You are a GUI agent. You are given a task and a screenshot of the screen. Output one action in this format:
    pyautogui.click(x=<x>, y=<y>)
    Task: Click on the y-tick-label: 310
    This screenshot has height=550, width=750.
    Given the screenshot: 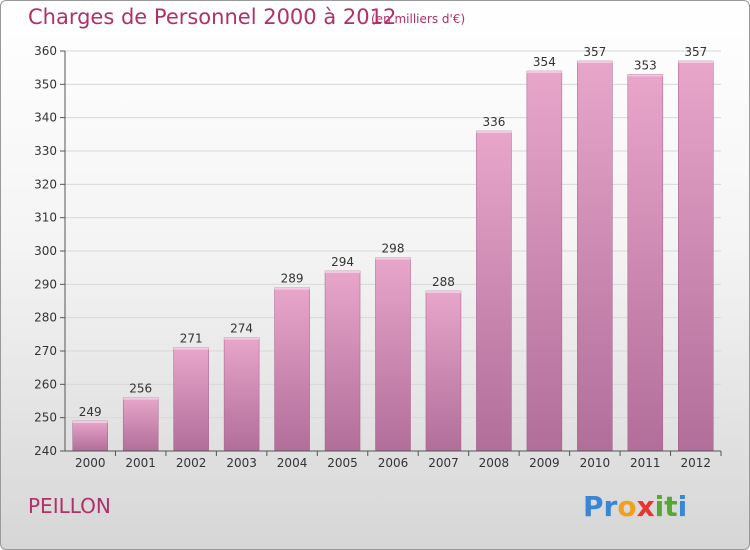 What is the action you would take?
    pyautogui.click(x=45, y=218)
    